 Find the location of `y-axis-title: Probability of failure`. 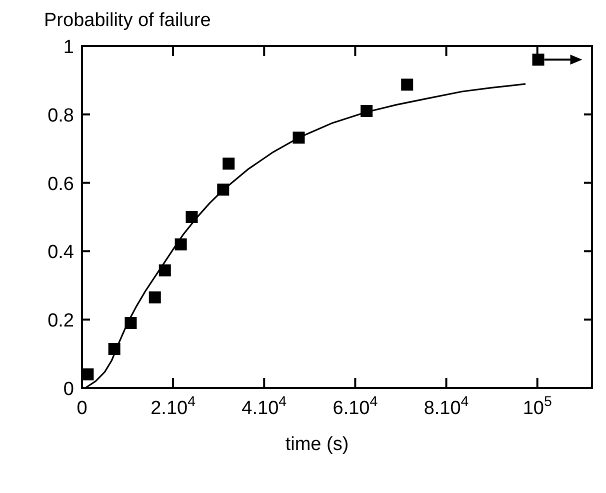

y-axis-title: Probability of failure is located at coordinates (127, 20).